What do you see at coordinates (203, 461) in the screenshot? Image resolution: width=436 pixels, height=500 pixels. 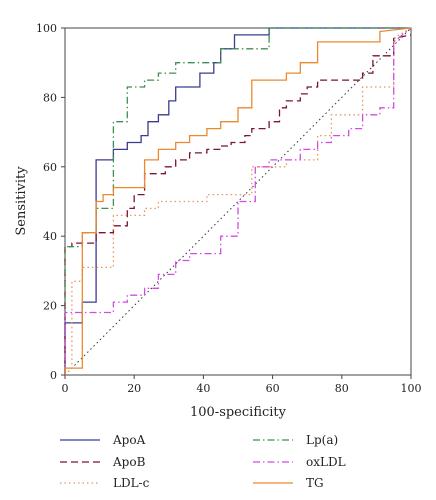 I see `legend: ApoA ApoB LDL-c Lp(a) oxLDL TG` at bounding box center [203, 461].